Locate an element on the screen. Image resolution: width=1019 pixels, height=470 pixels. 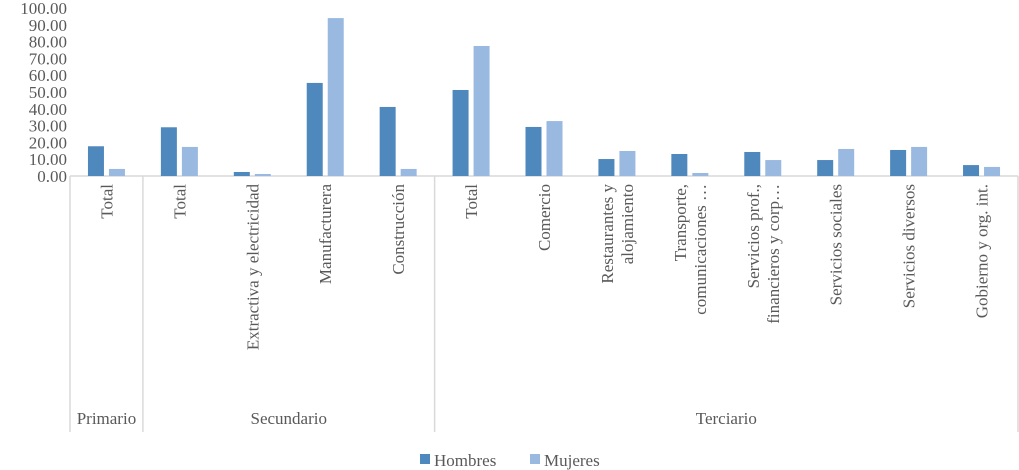
y-tick-label: 60.00 is located at coordinates (48, 75).